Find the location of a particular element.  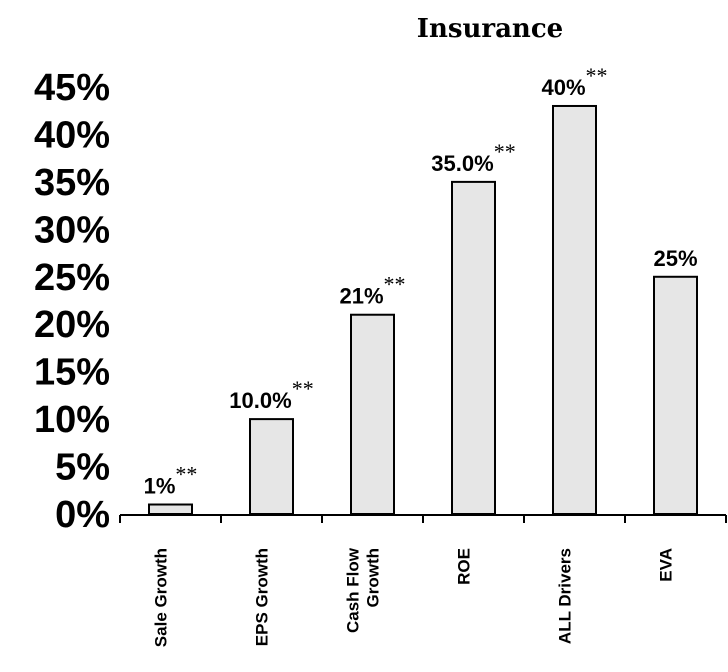

y-tick-label: 45% is located at coordinates (72, 88).